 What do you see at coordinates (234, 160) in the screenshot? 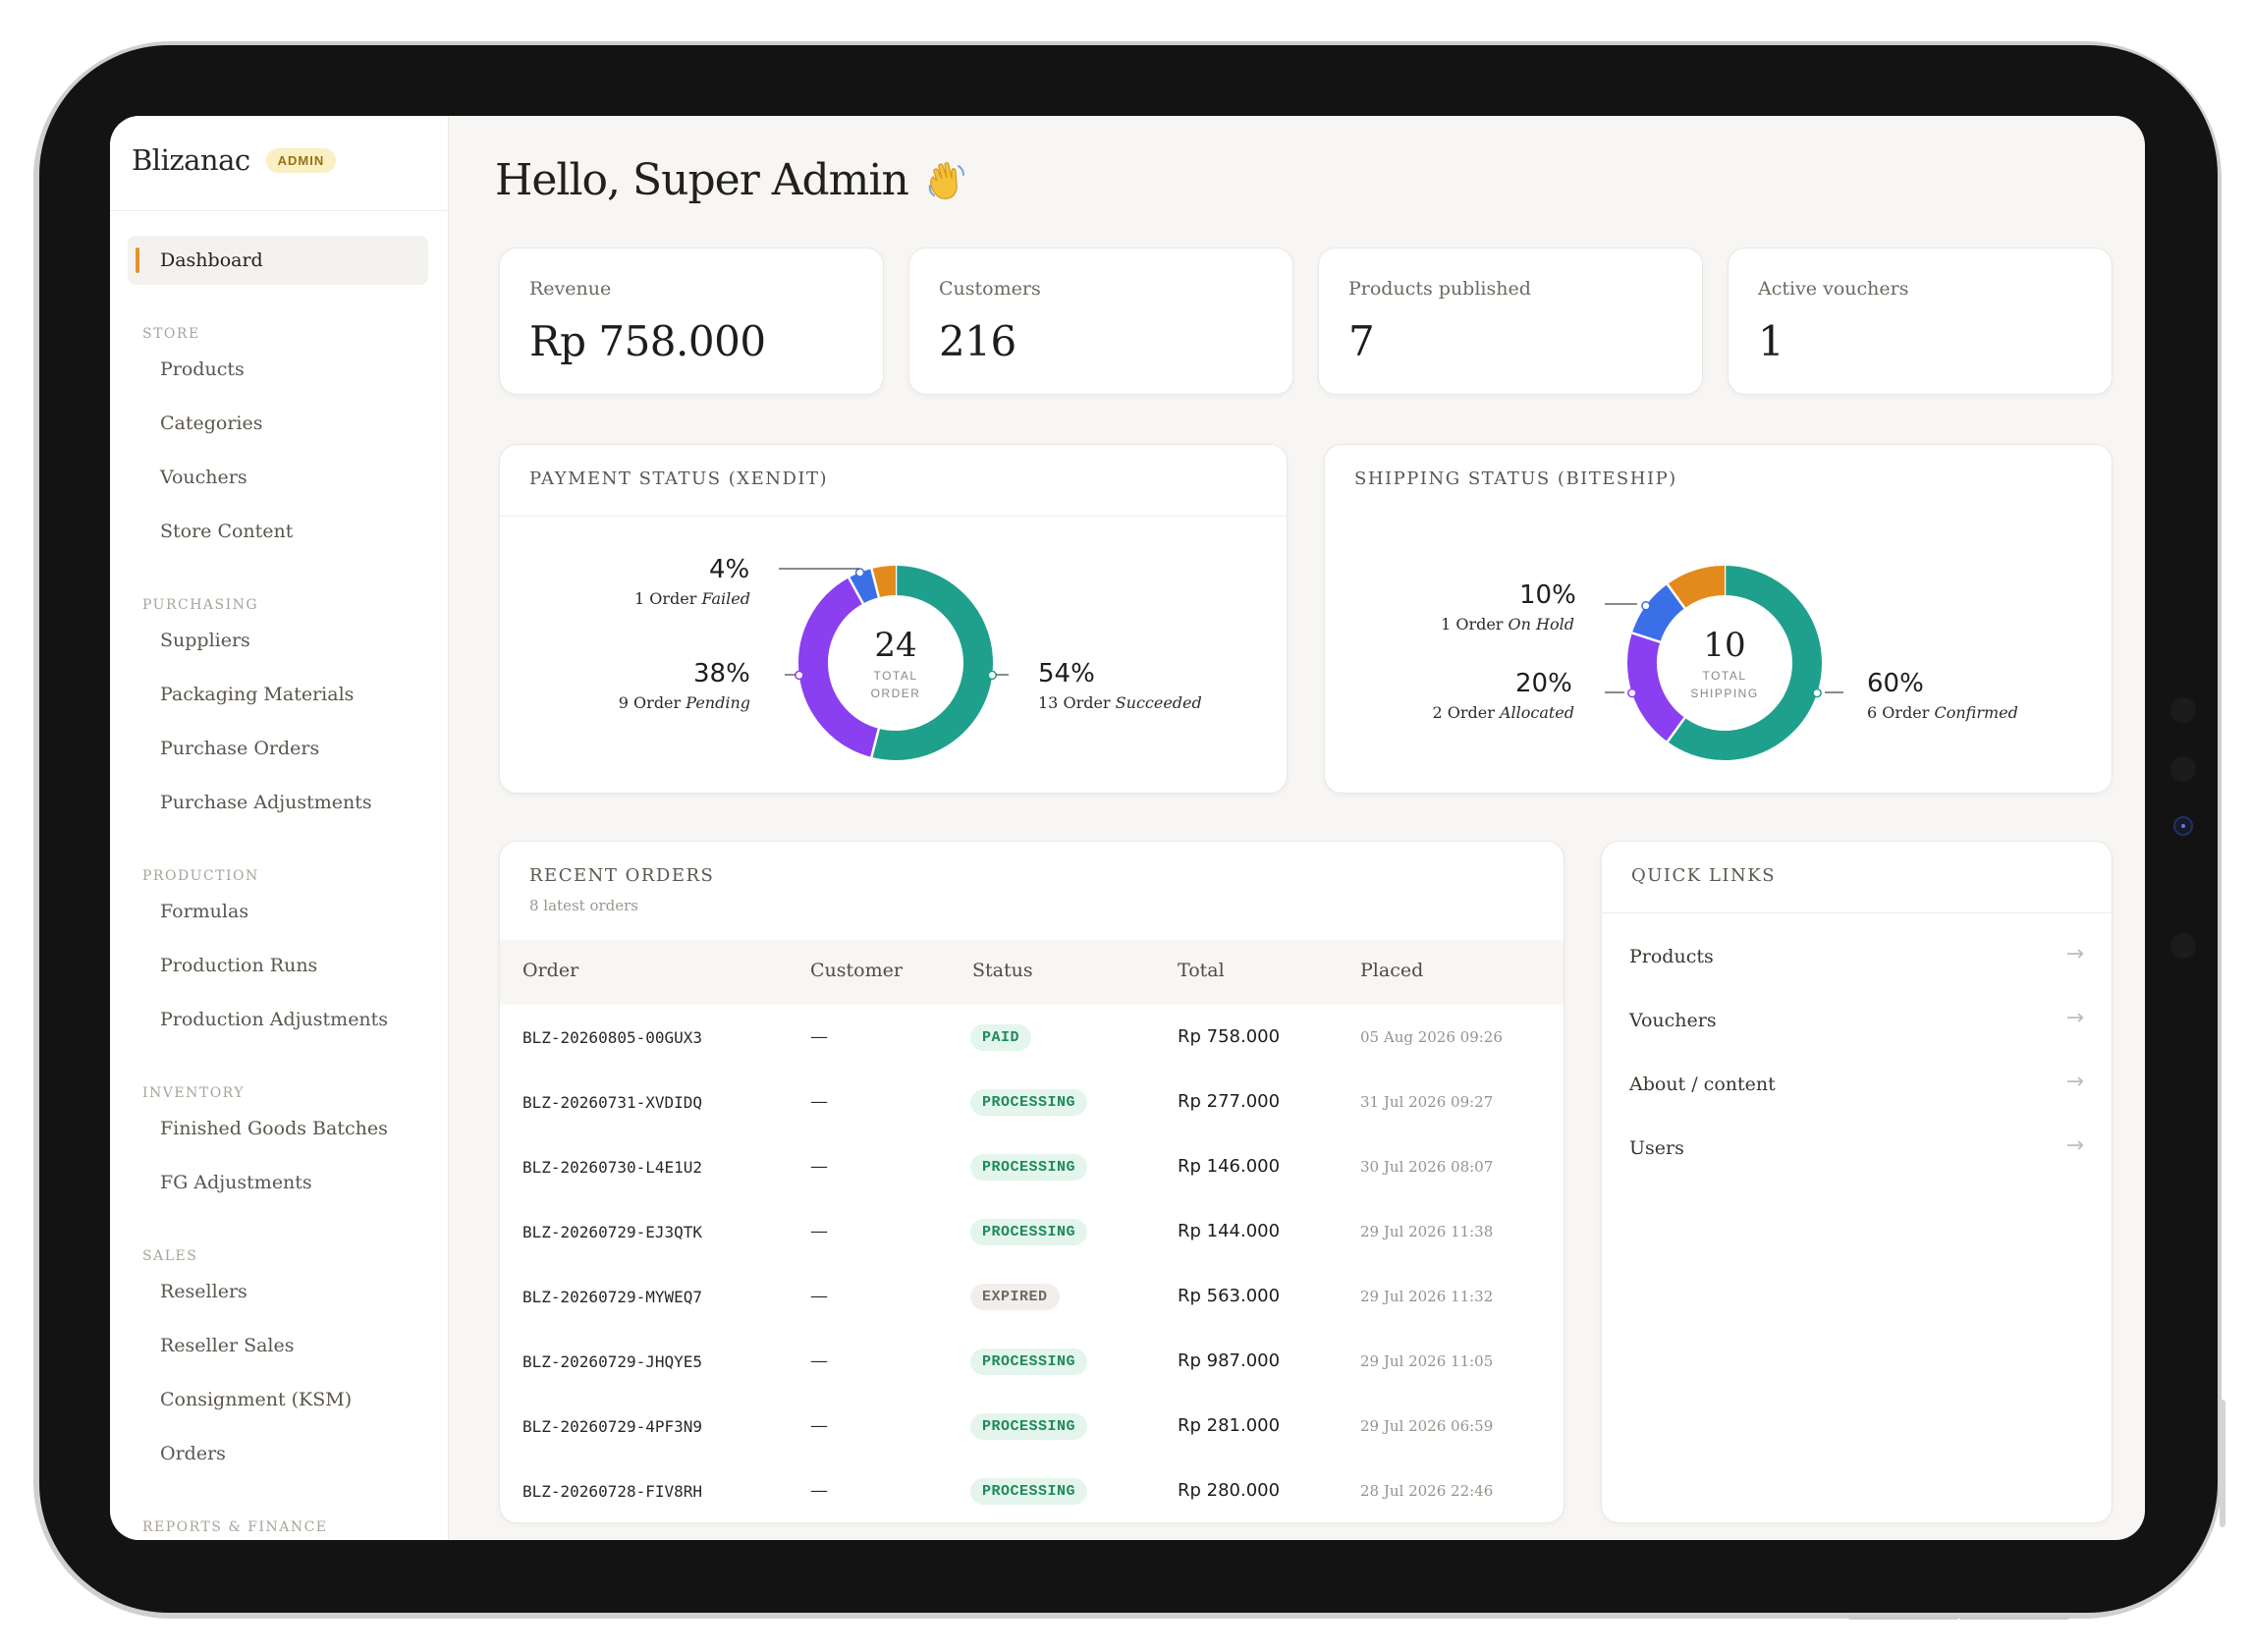
I see `brand: Blizanac ADMIN` at bounding box center [234, 160].